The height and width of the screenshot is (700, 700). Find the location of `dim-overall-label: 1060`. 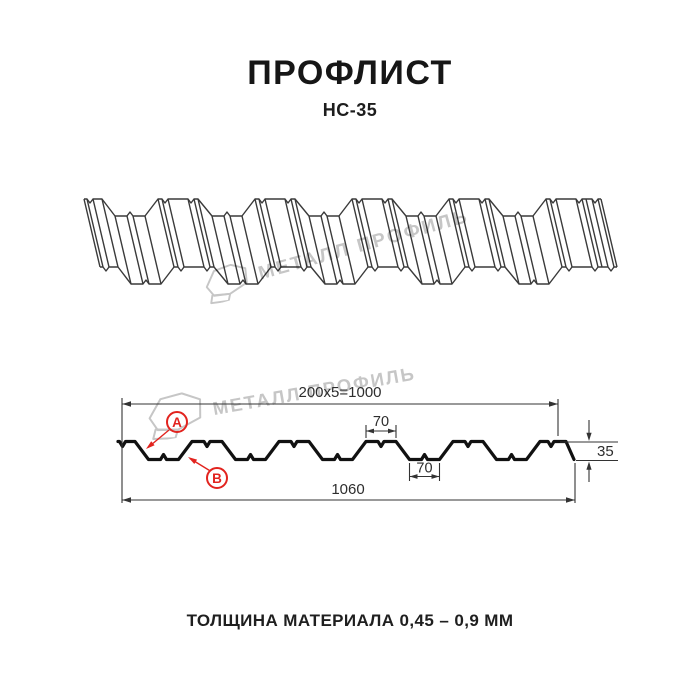

dim-overall-label: 1060 is located at coordinates (347, 489).